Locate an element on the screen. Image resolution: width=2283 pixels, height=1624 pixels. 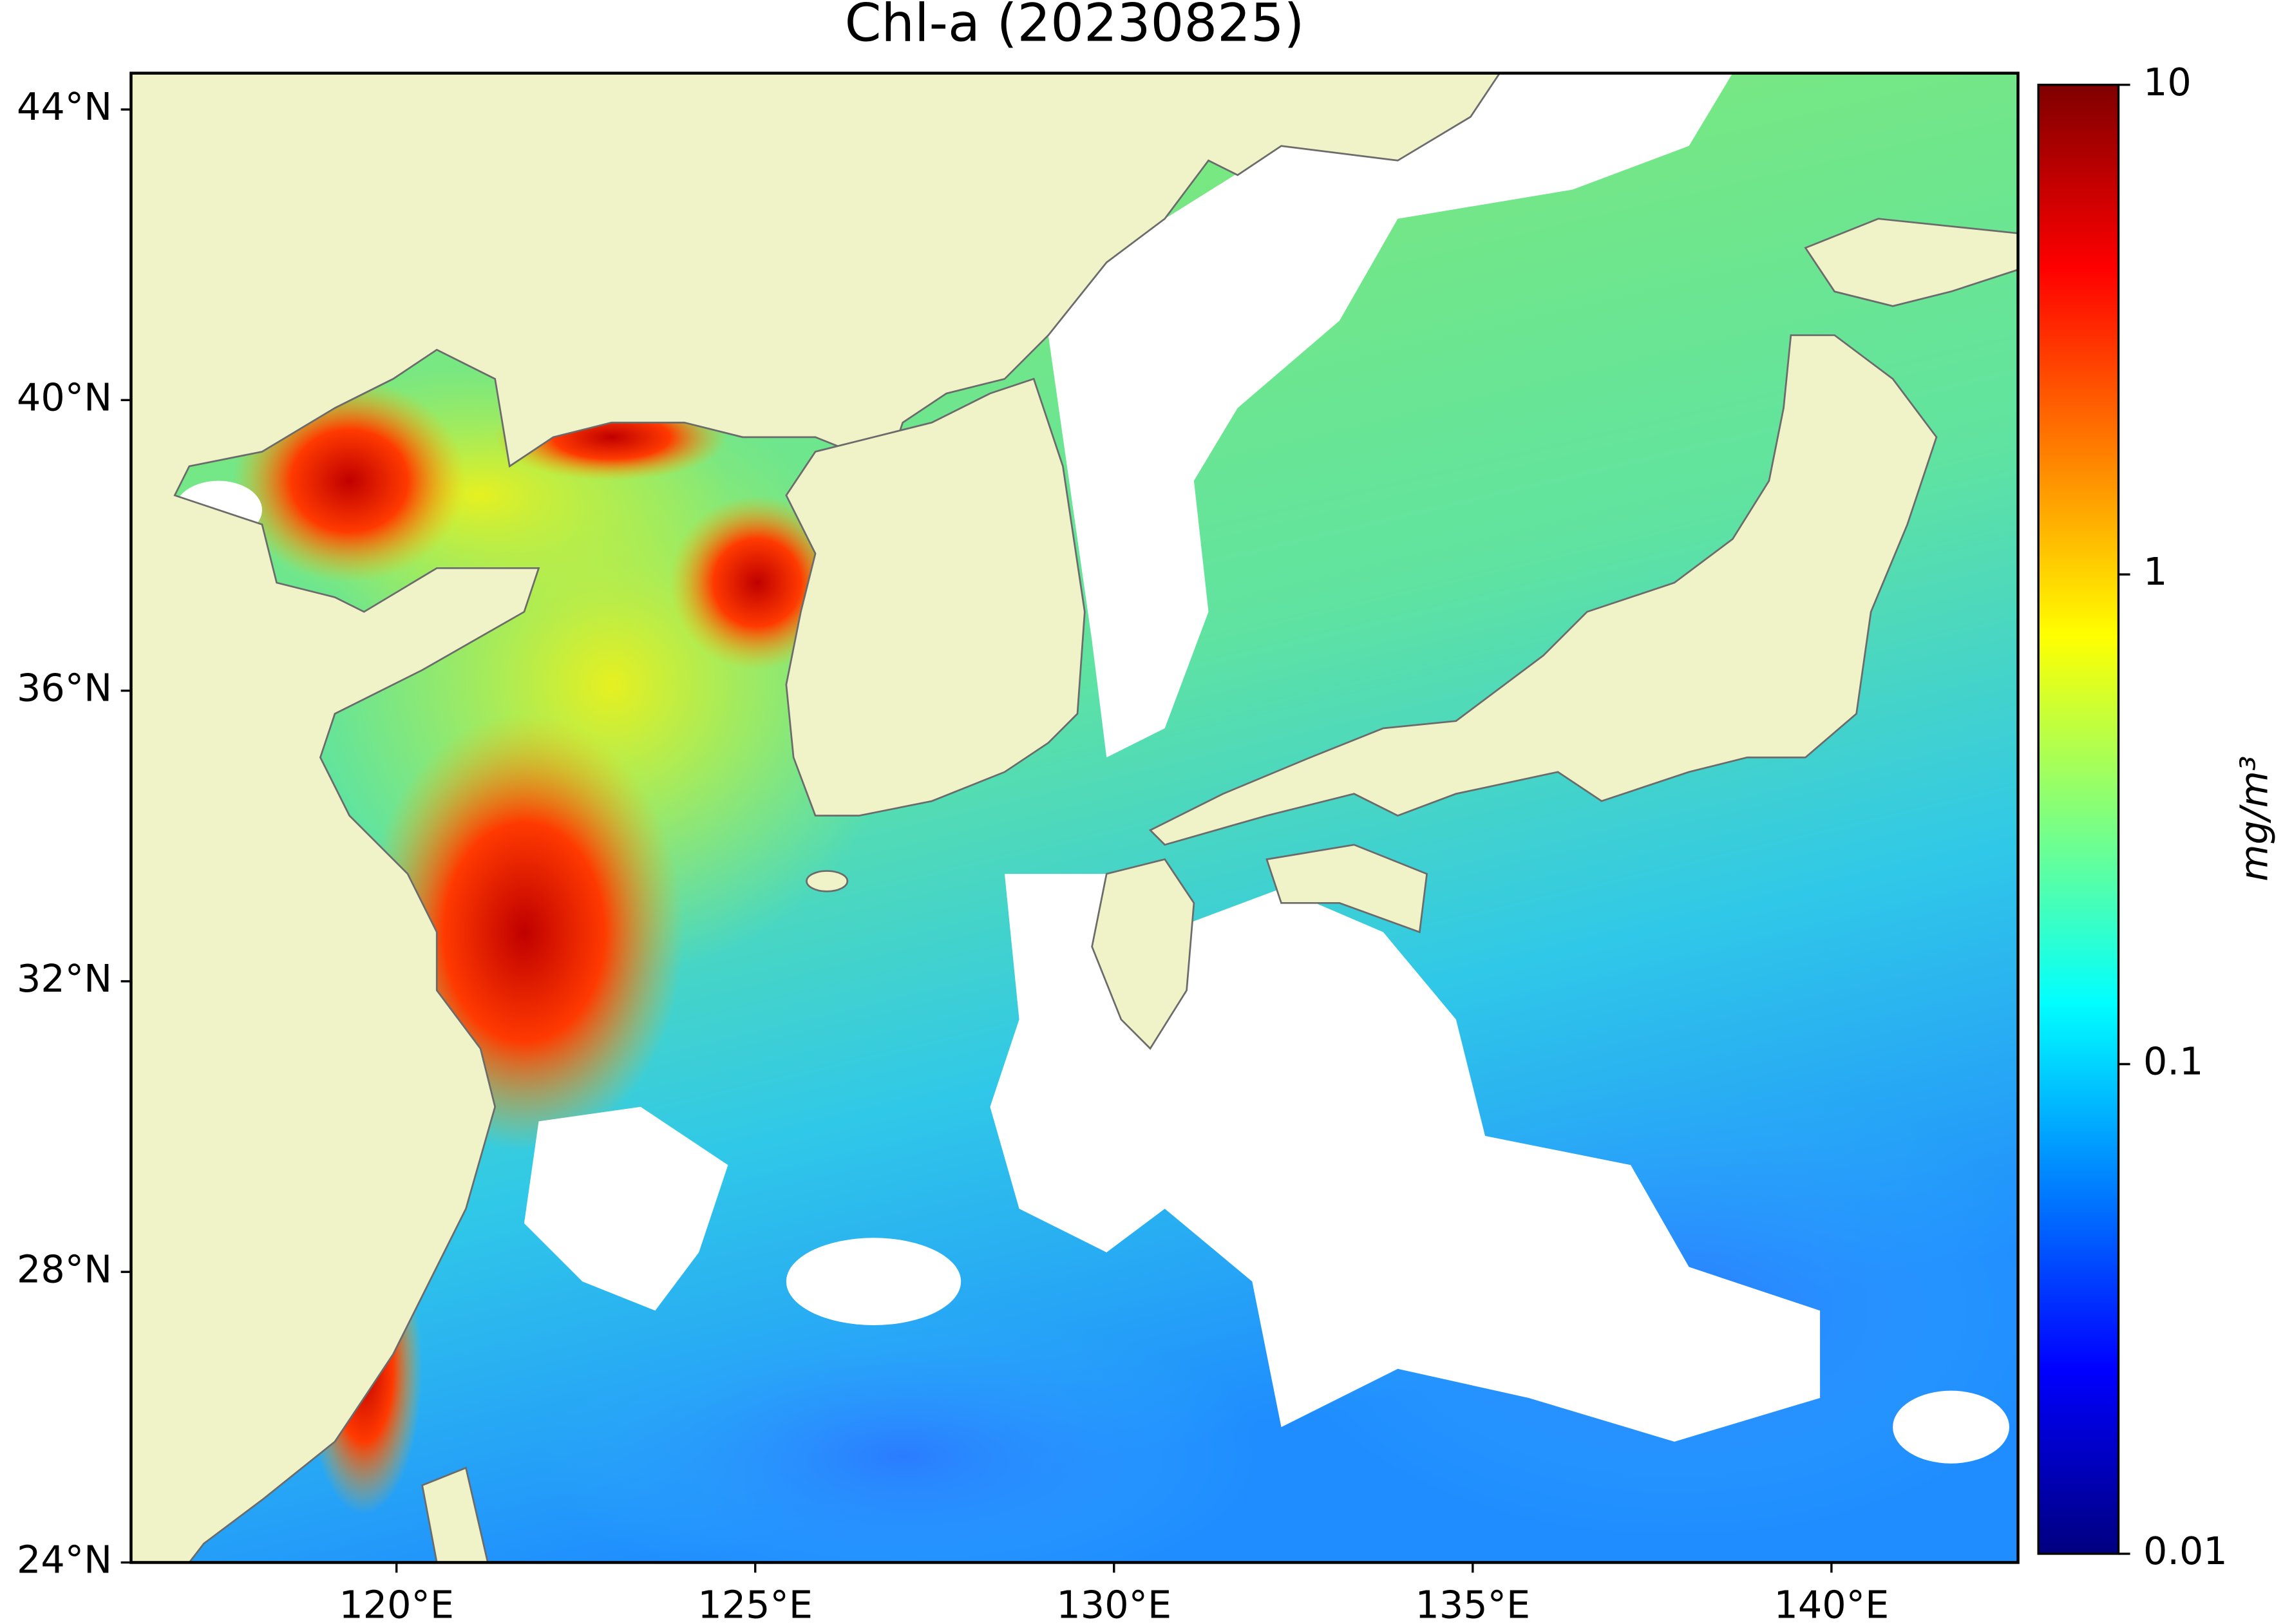
y-tick-label: 32°N is located at coordinates (64, 979).